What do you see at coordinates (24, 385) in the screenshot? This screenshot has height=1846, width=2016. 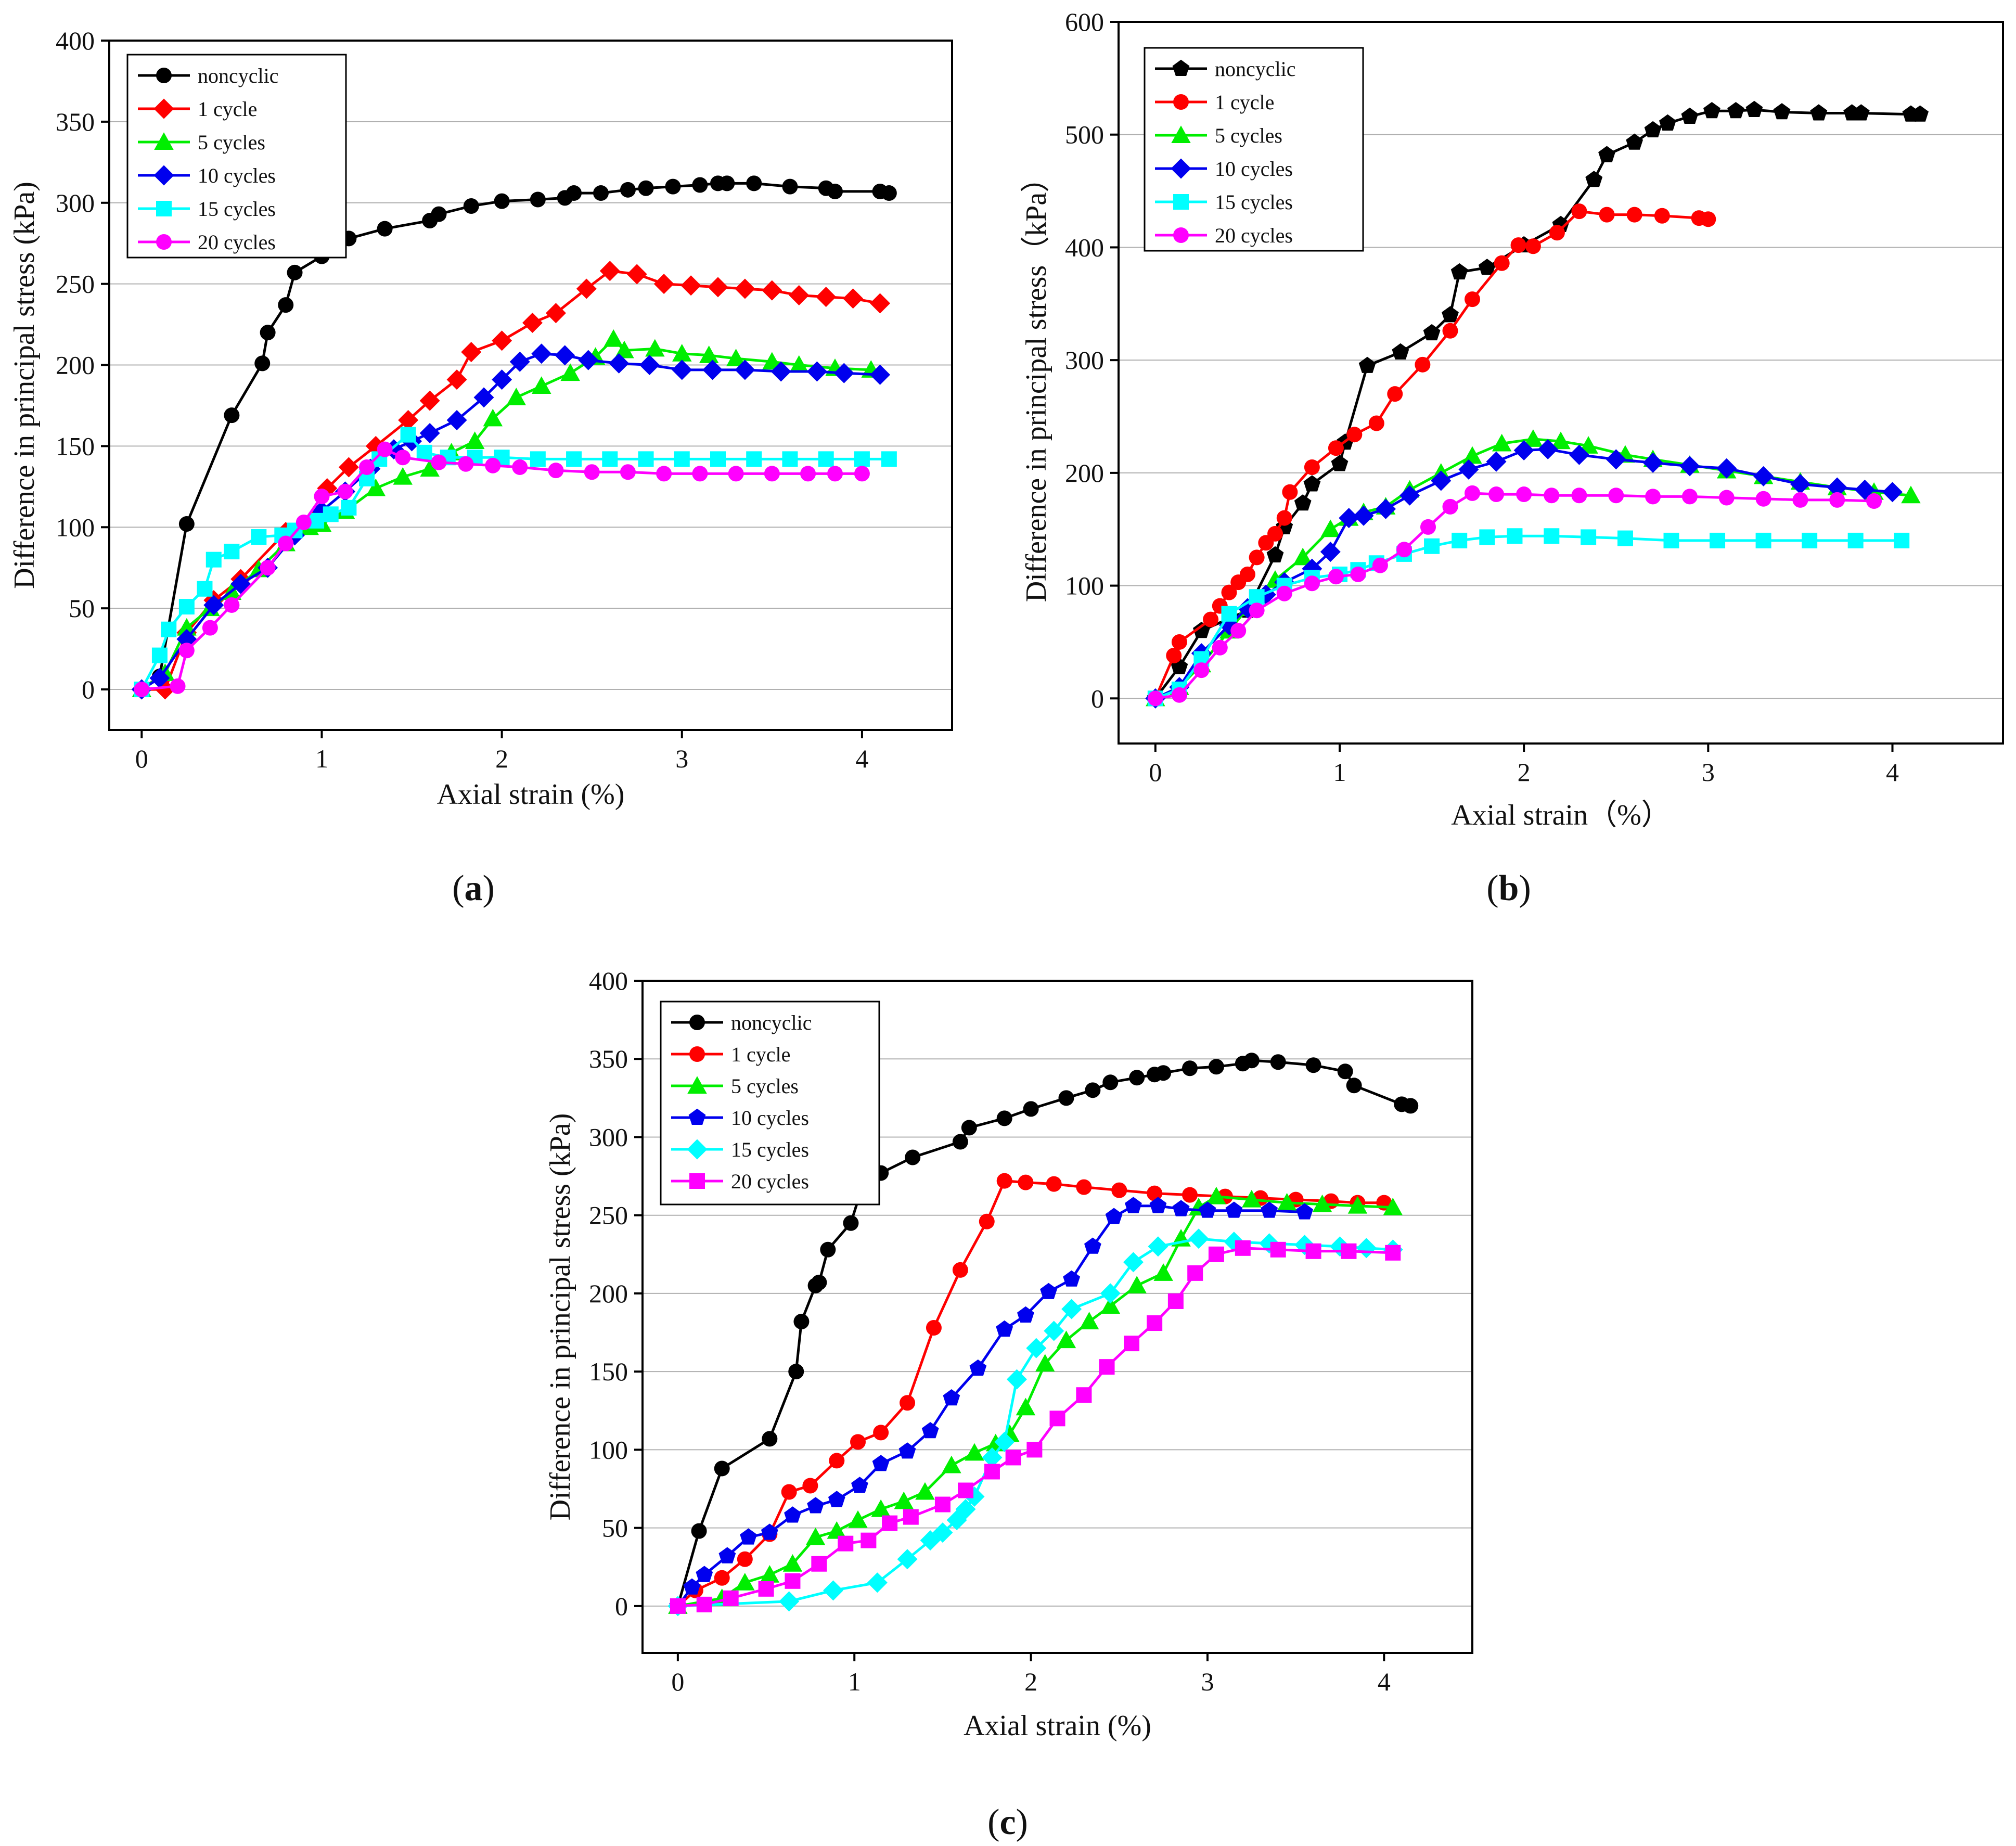 I see `y-axis-label: Difference in principal stress (kPa)` at bounding box center [24, 385].